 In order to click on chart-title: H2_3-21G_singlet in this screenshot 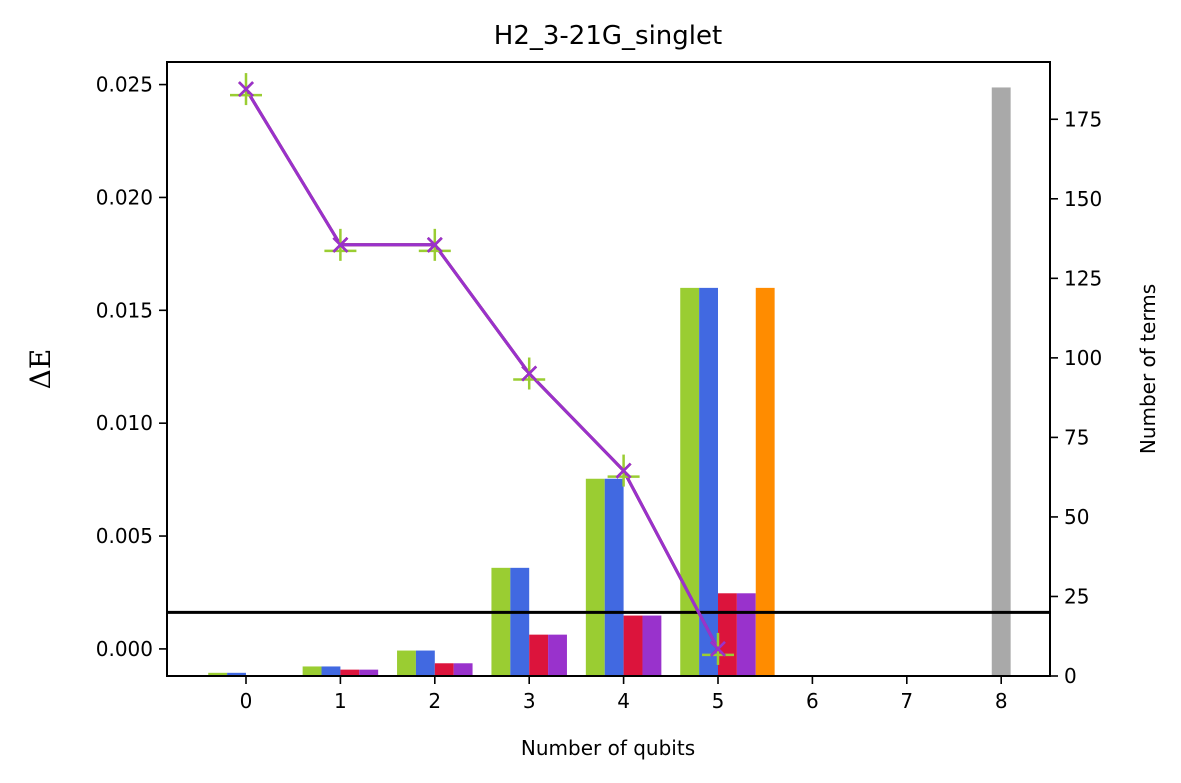, I will do `click(608, 36)`.